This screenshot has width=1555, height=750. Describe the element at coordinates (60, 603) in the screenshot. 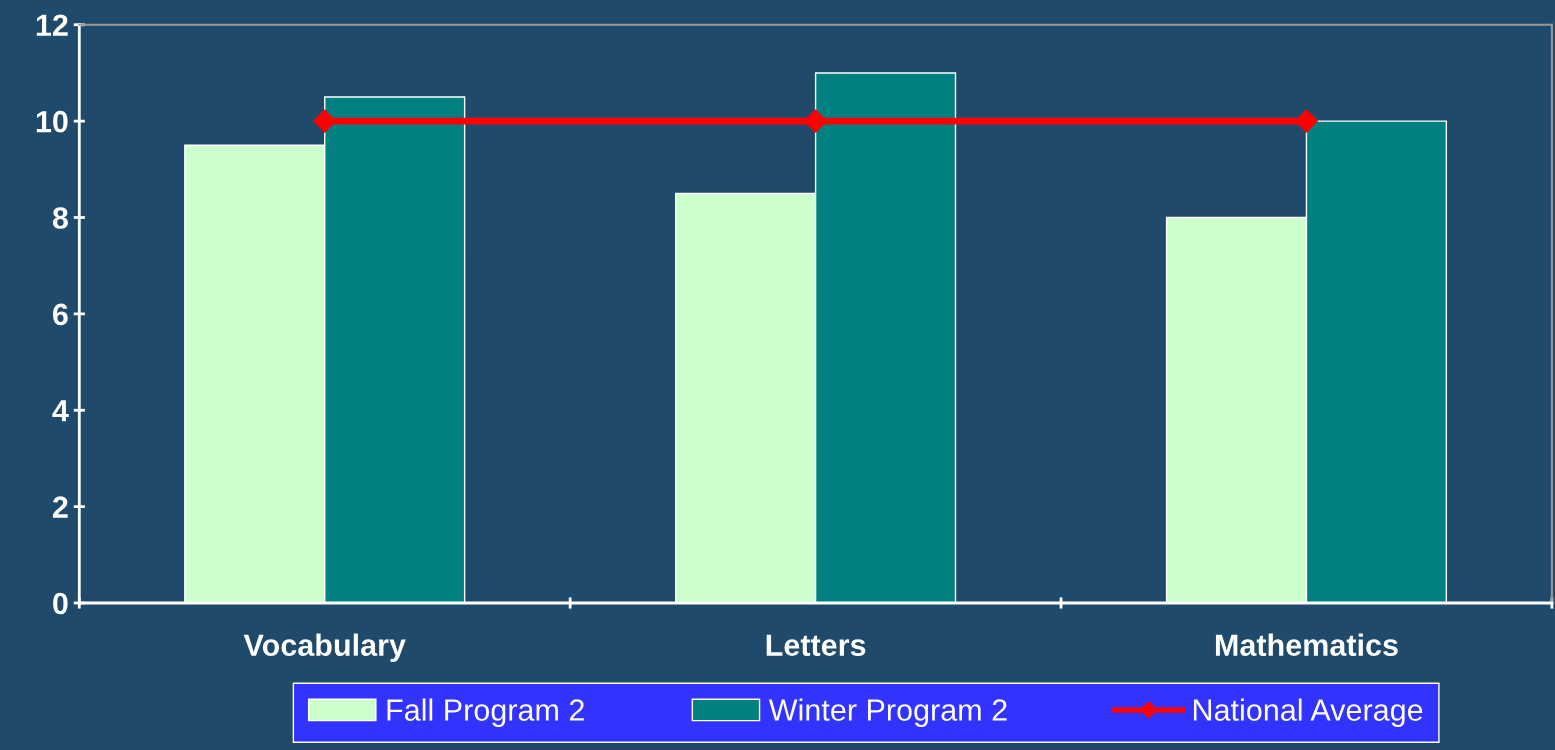

I see `y-tick-label: 0` at that location.